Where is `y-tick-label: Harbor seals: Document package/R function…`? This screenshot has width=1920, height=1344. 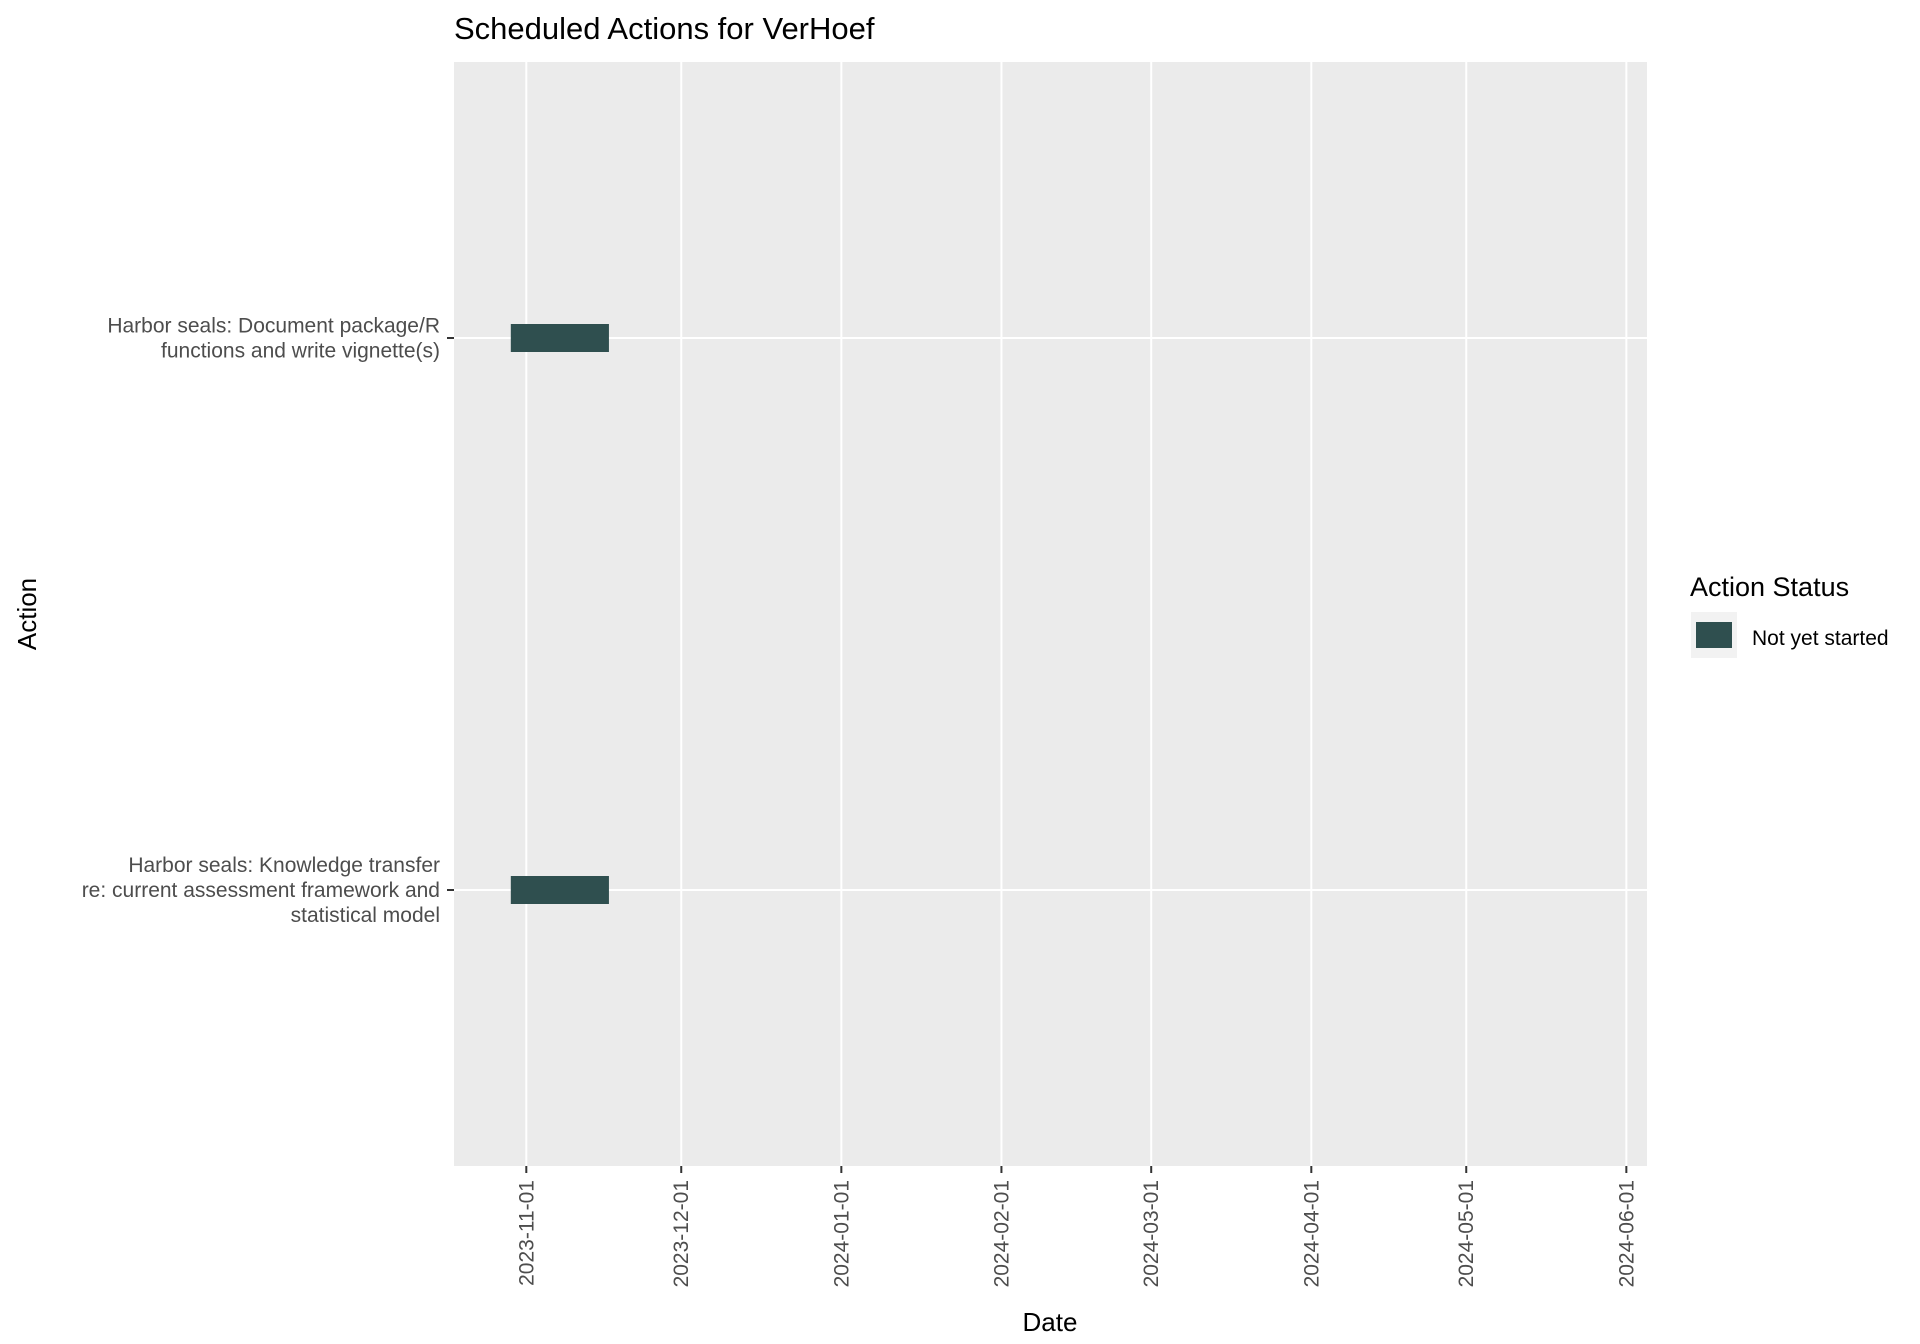 y-tick-label: Harbor seals: Document package/R function… is located at coordinates (273, 339).